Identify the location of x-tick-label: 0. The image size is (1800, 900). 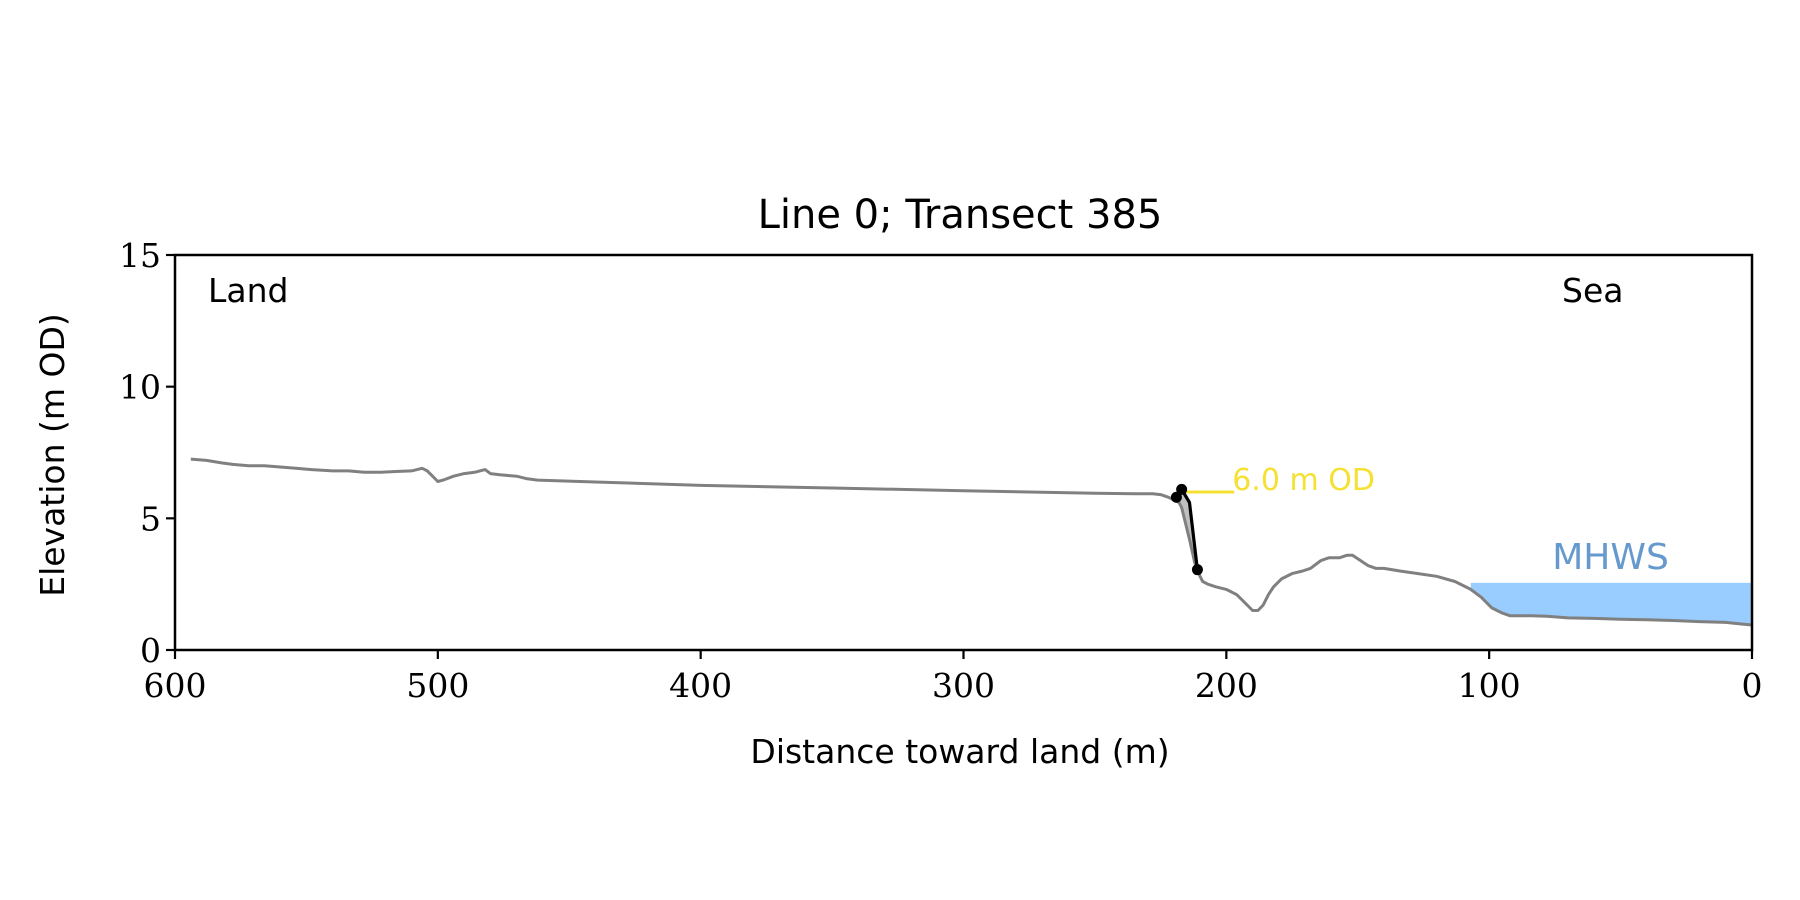
(1752, 685).